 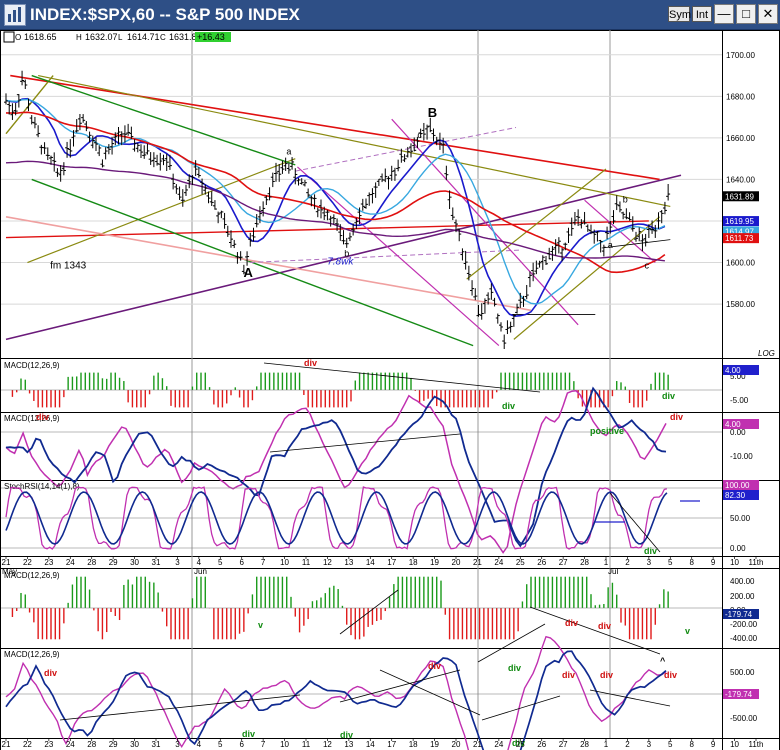 I want to click on indicator-value-flag: -179.74, so click(x=741, y=694).